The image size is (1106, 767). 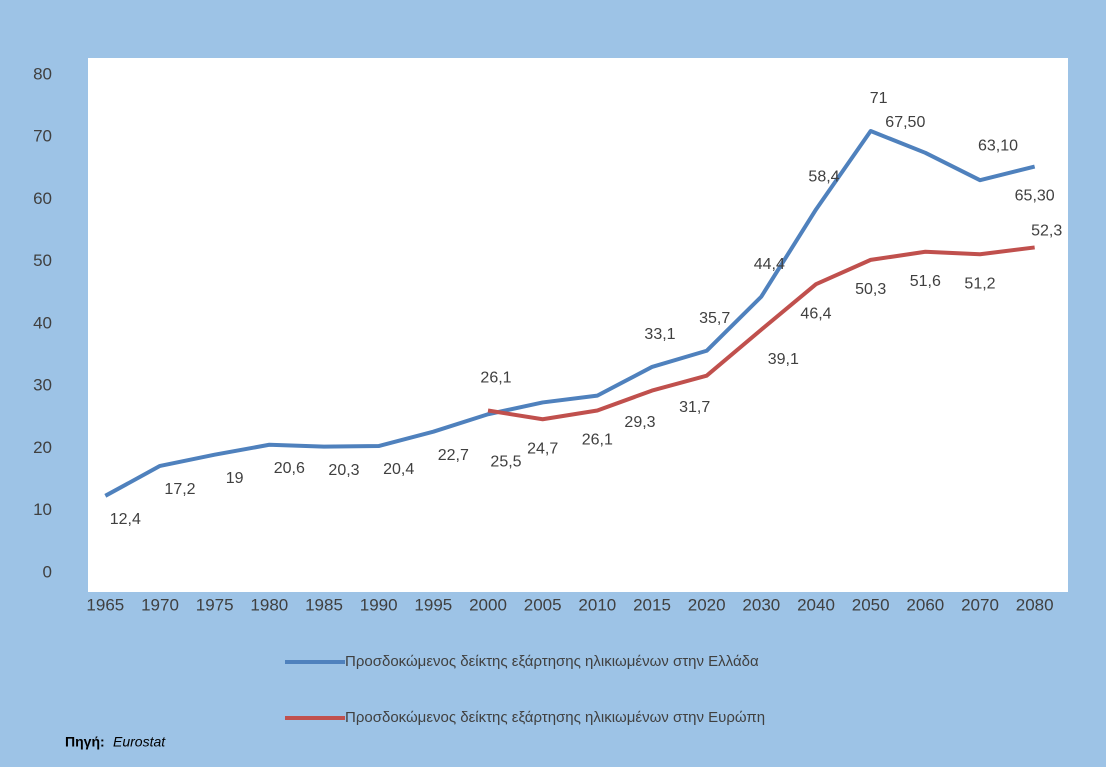 What do you see at coordinates (783, 359) in the screenshot?
I see `data-label: 39,1` at bounding box center [783, 359].